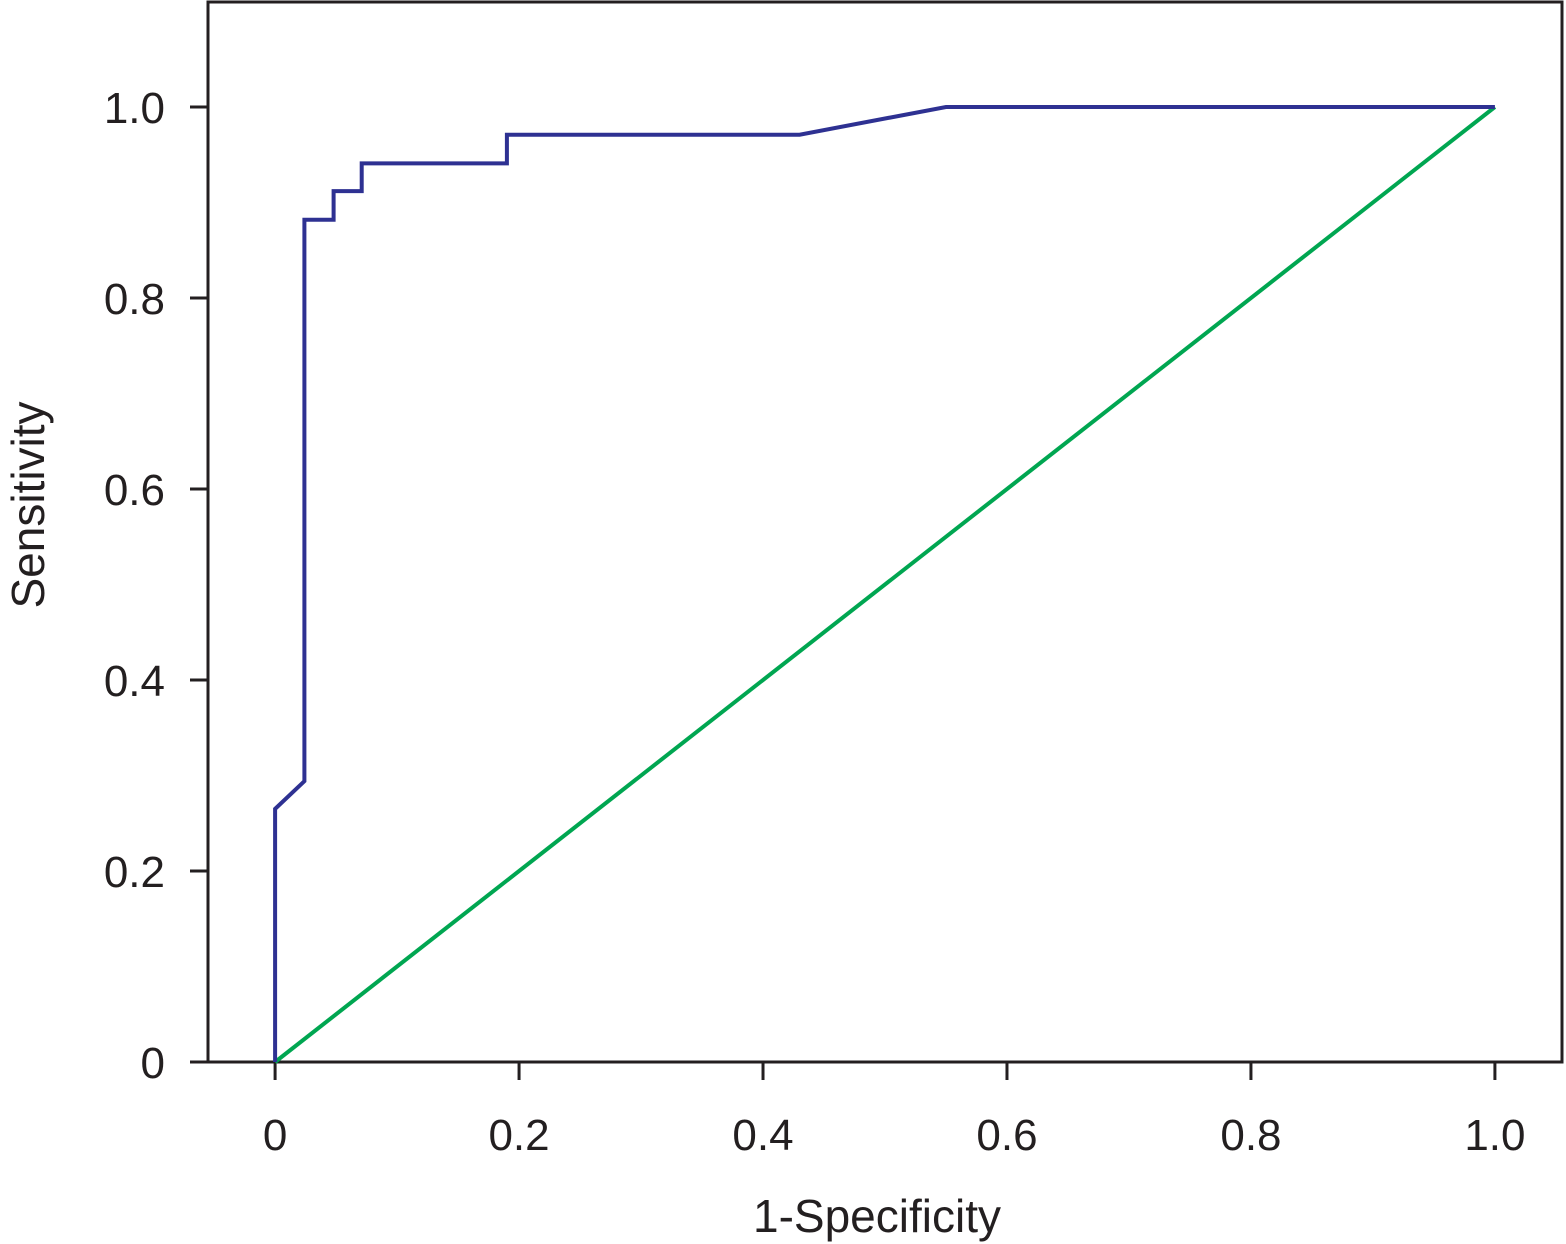  Describe the element at coordinates (134, 872) in the screenshot. I see `y-tick-label: 0.2` at that location.